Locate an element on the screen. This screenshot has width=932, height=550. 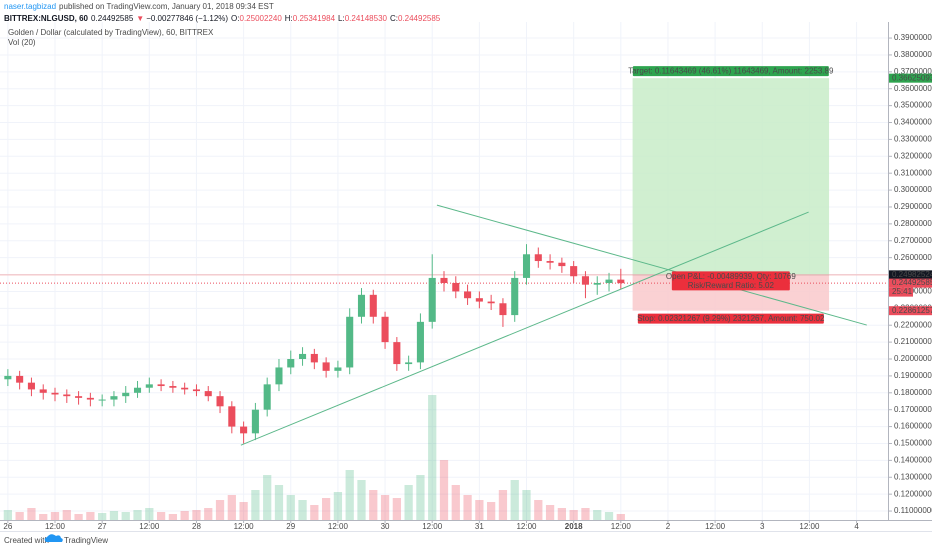
author: naser.tagbizad is located at coordinates (30, 6).